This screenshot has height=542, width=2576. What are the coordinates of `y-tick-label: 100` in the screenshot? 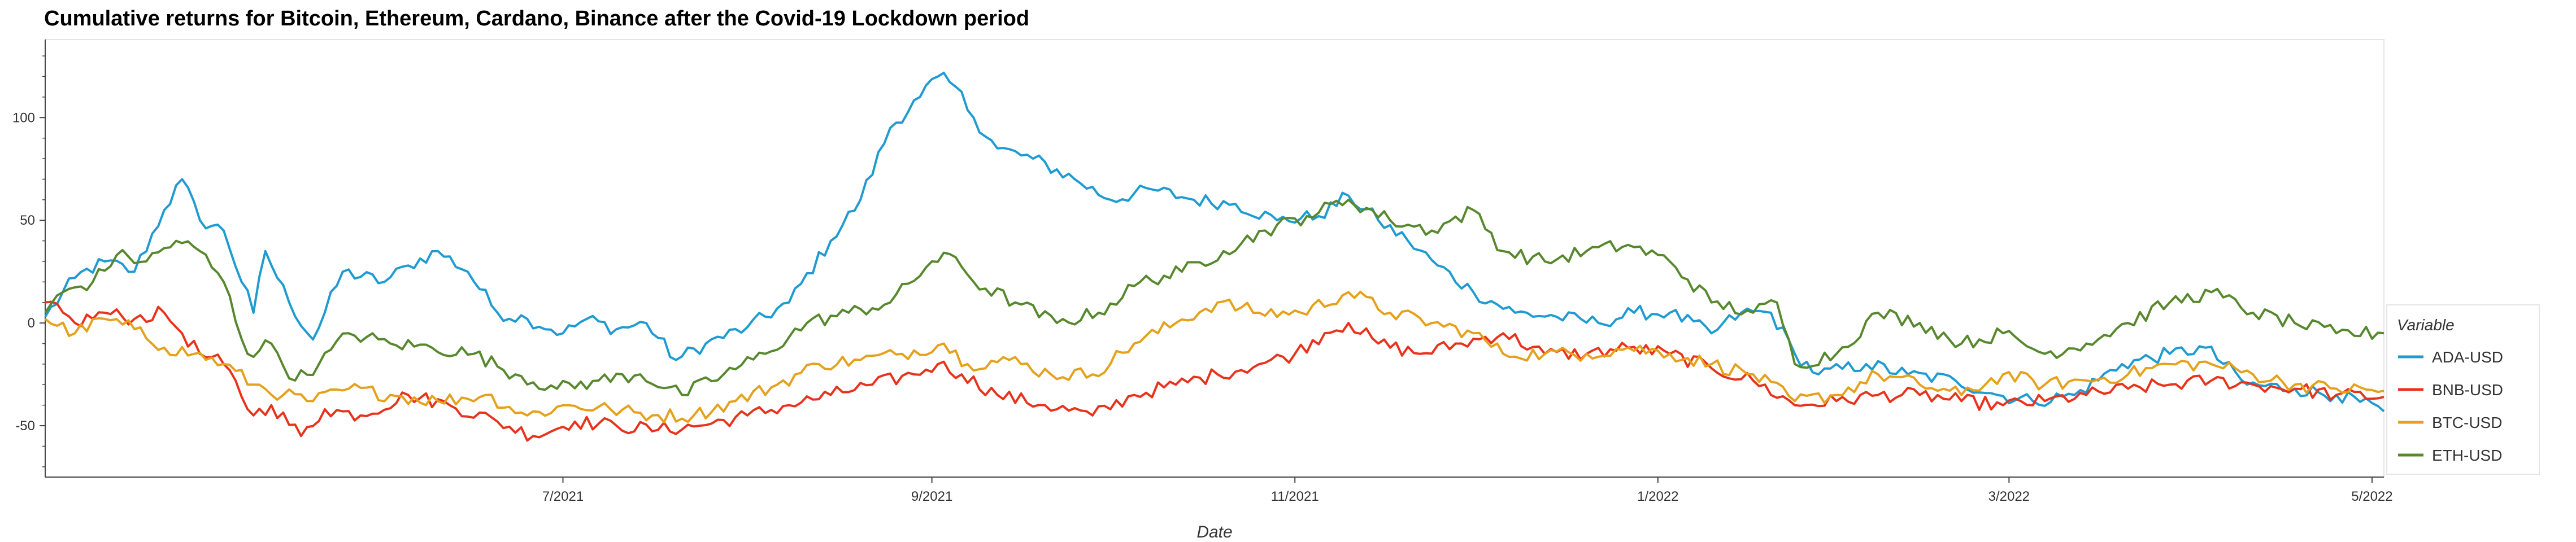 It's located at (23, 117).